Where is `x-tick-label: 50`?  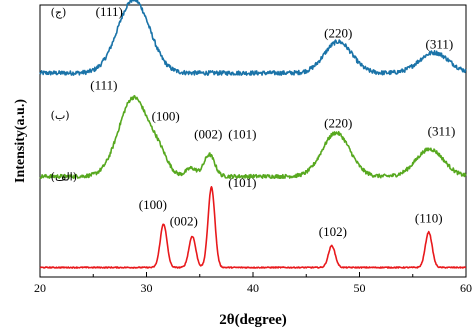 x-tick-label: 50 is located at coordinates (360, 288).